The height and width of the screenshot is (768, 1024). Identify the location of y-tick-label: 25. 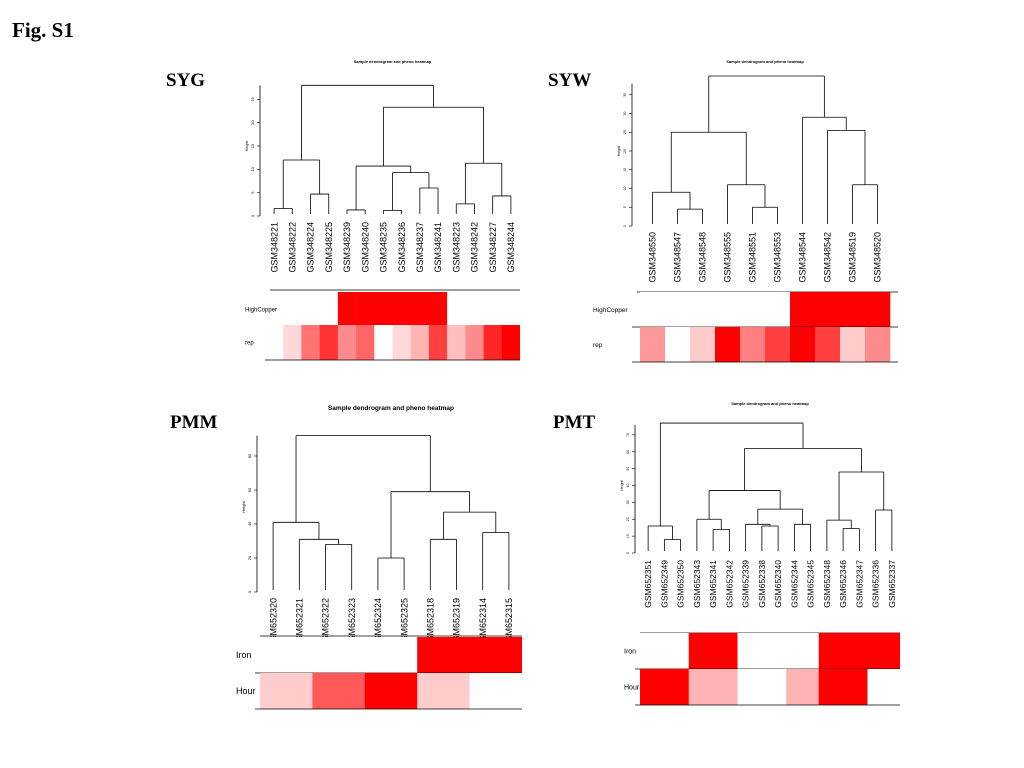
(252, 98).